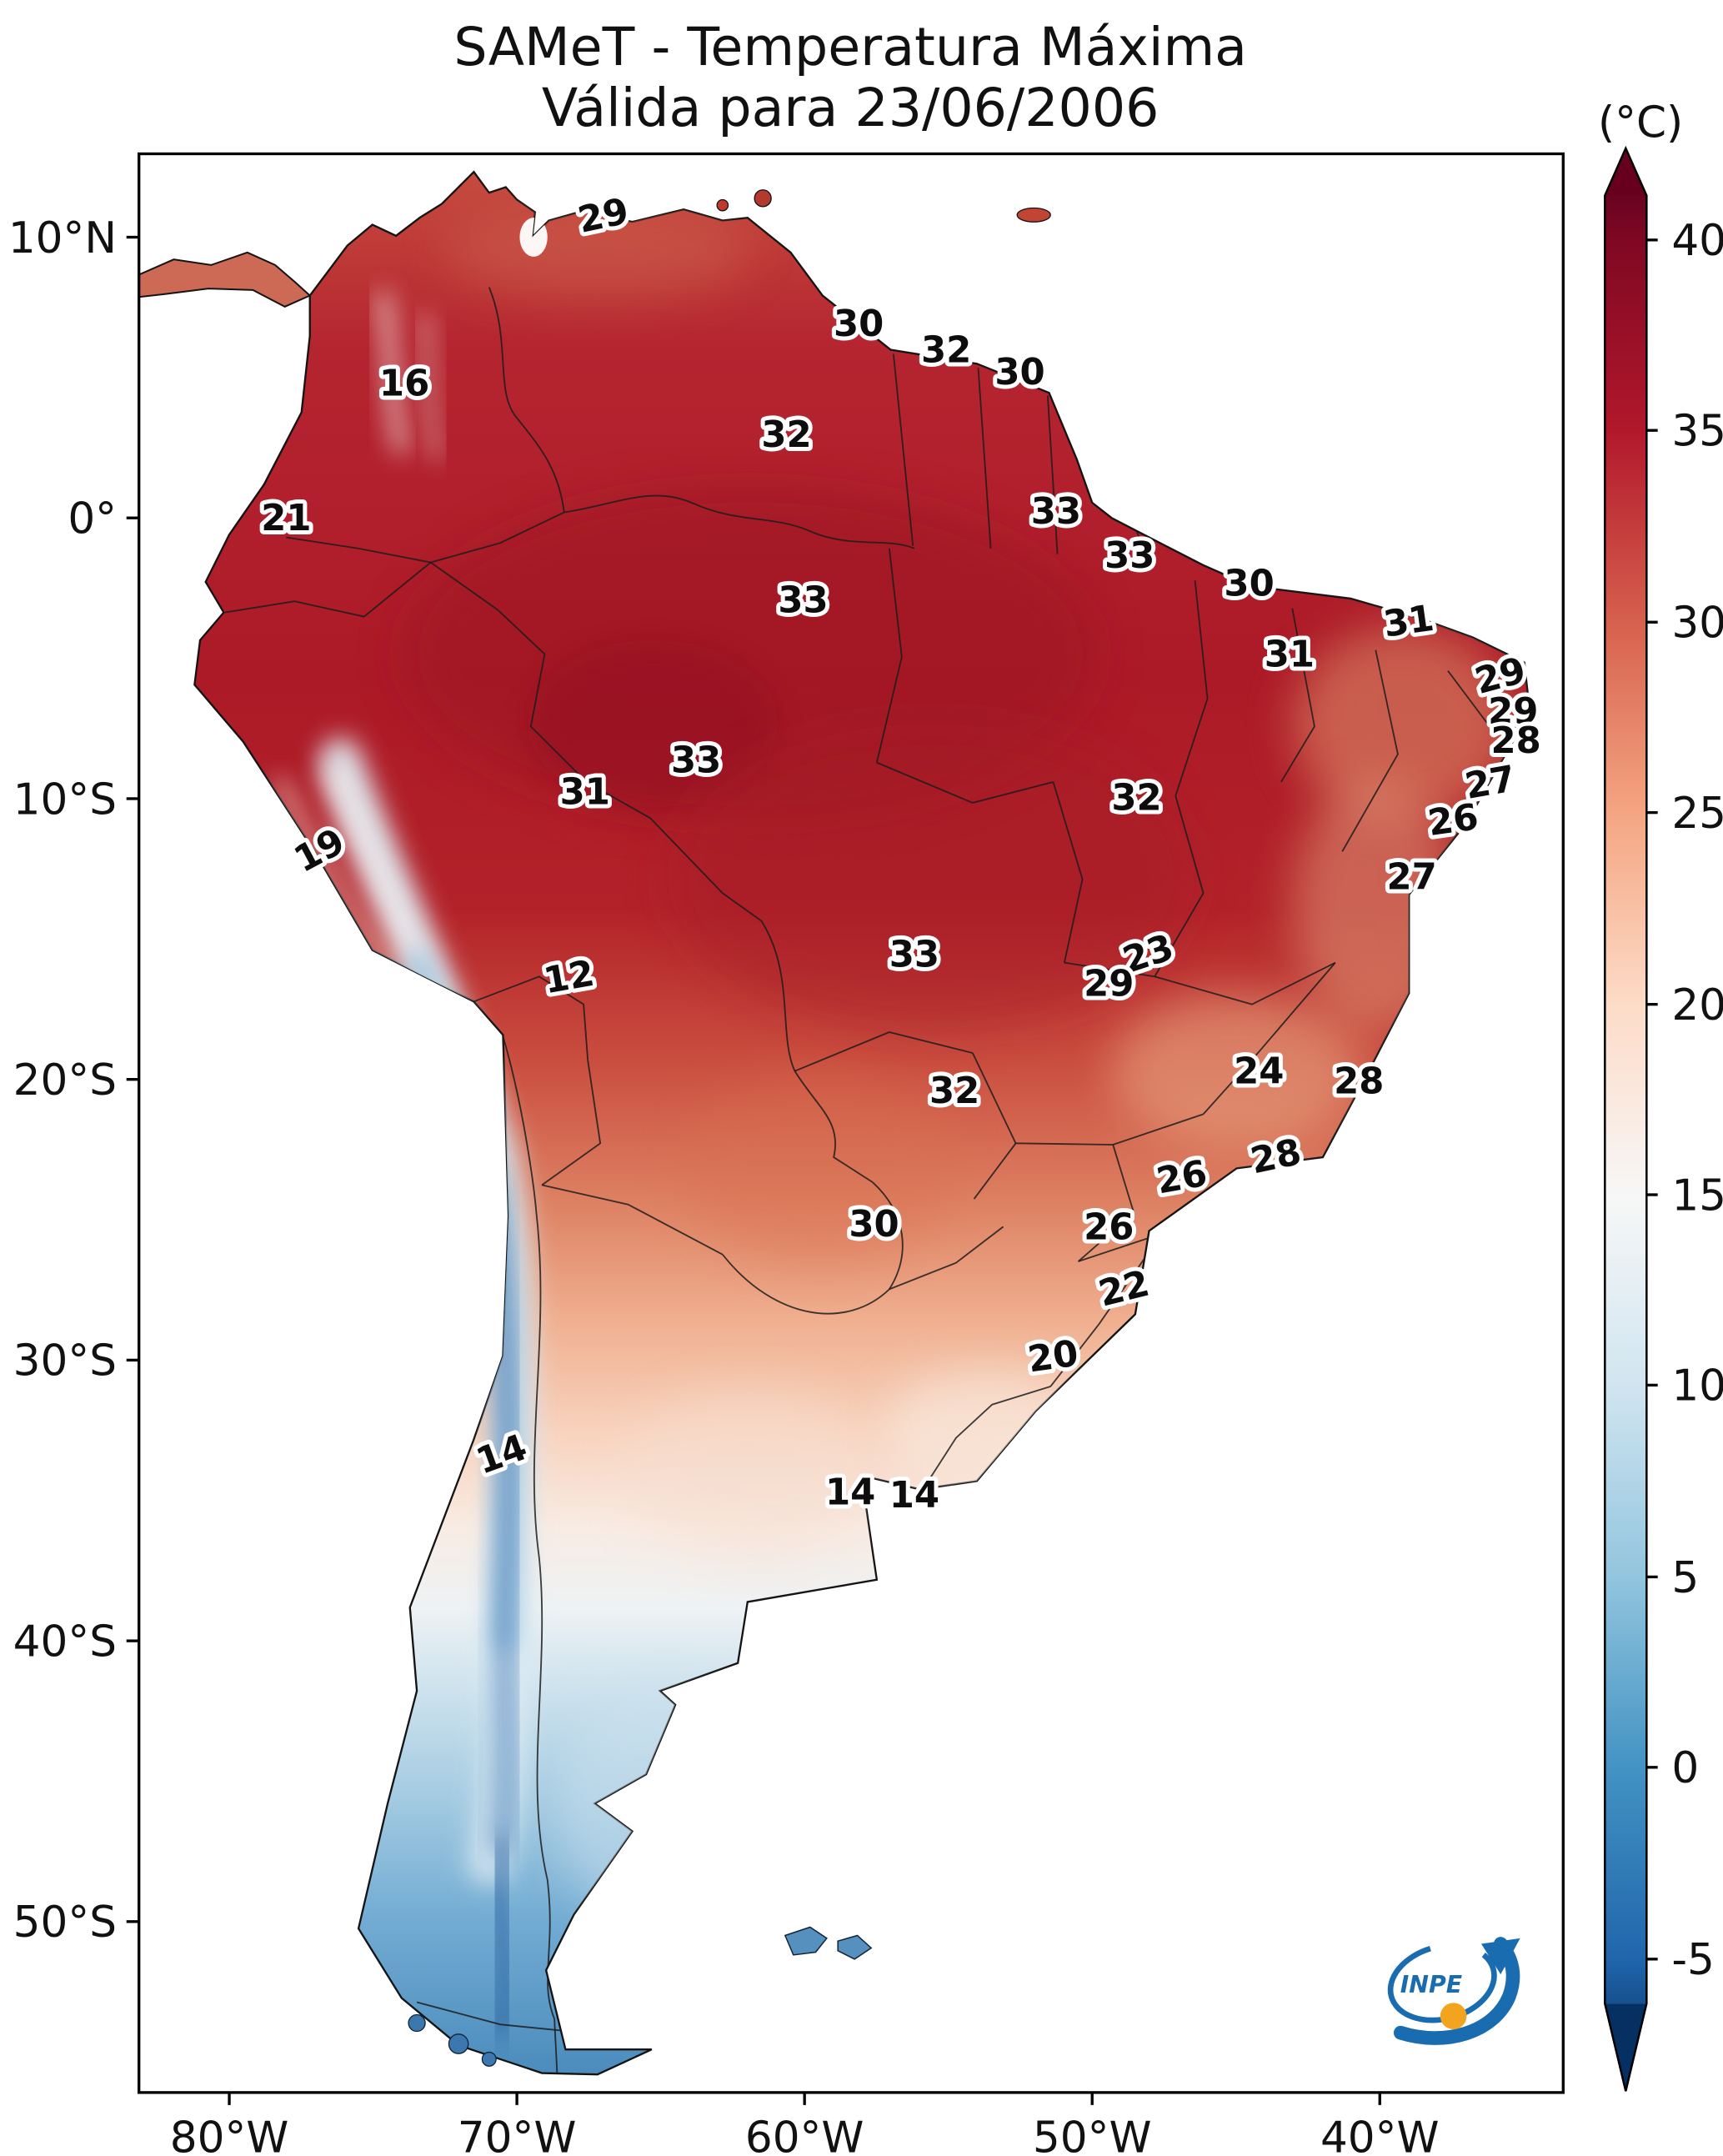  What do you see at coordinates (597, 251) in the screenshot?
I see `venezuela-coast-shade` at bounding box center [597, 251].